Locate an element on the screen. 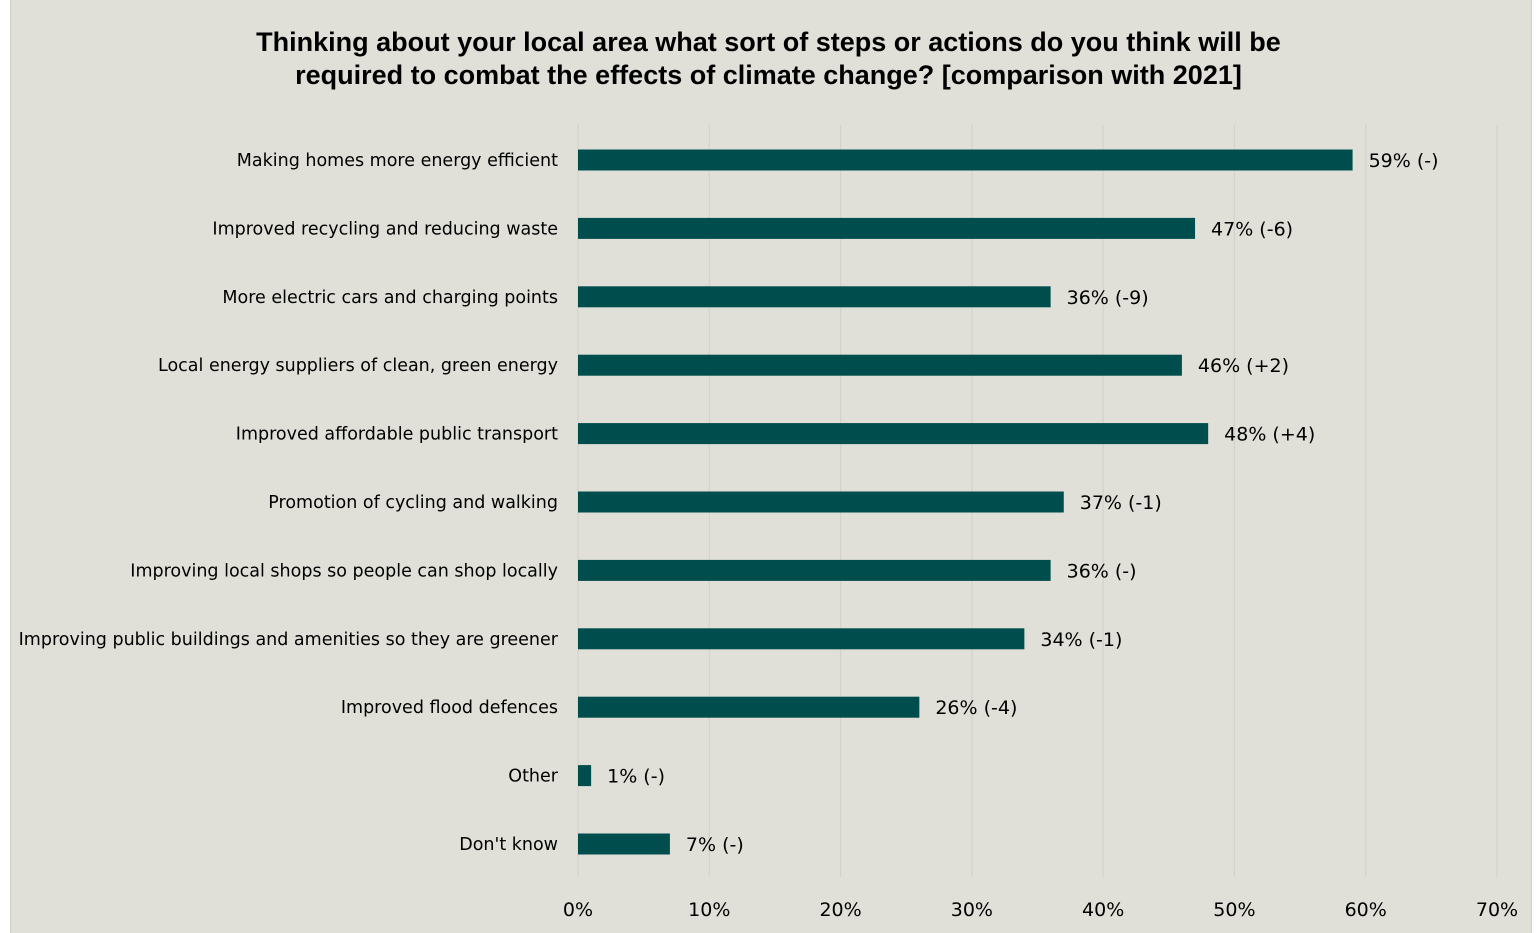 This screenshot has height=933, width=1537. x-tick-label: 10% is located at coordinates (709, 910).